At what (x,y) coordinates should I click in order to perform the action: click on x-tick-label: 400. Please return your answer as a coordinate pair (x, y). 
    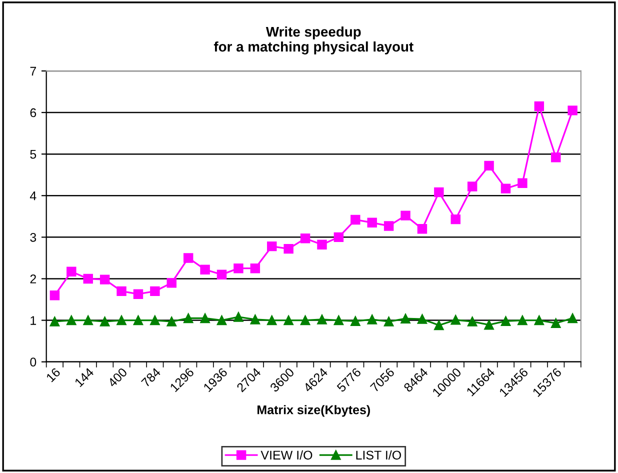
    Looking at the image, I should click on (117, 377).